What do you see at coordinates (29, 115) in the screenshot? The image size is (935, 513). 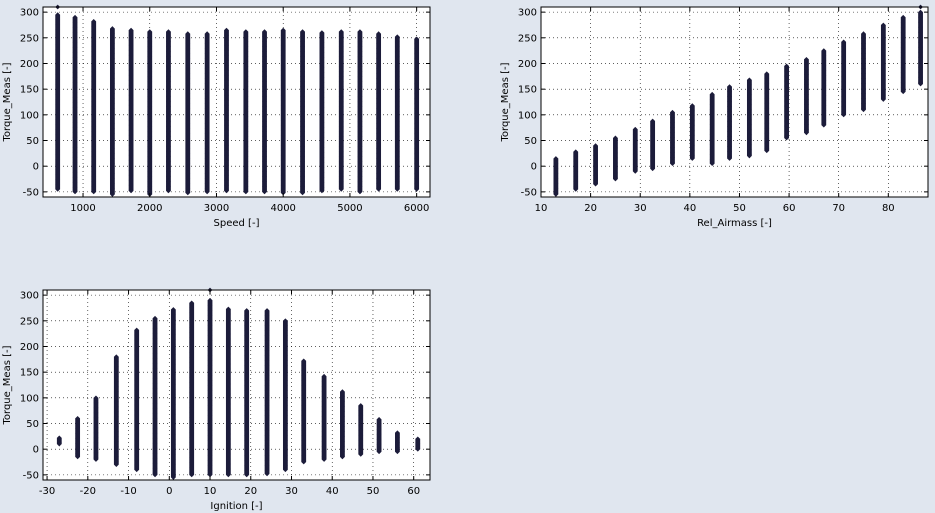 I see `y-tick-label: 100` at bounding box center [29, 115].